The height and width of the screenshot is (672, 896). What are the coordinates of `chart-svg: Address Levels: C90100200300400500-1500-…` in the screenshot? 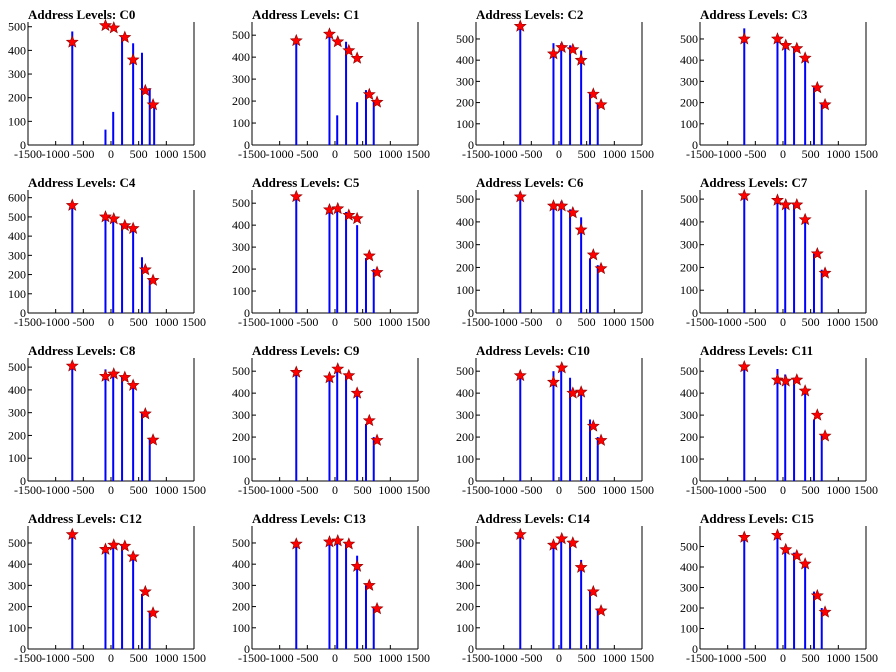 It's located at (331, 420).